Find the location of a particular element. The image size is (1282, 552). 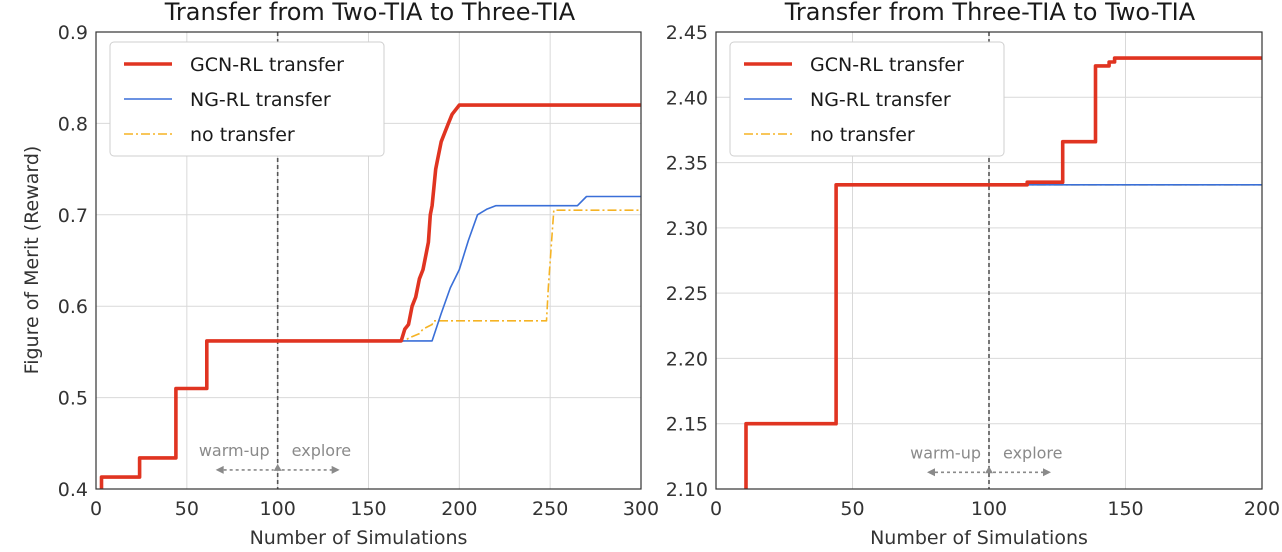

y-tick-label: 2.25 is located at coordinates (687, 294).